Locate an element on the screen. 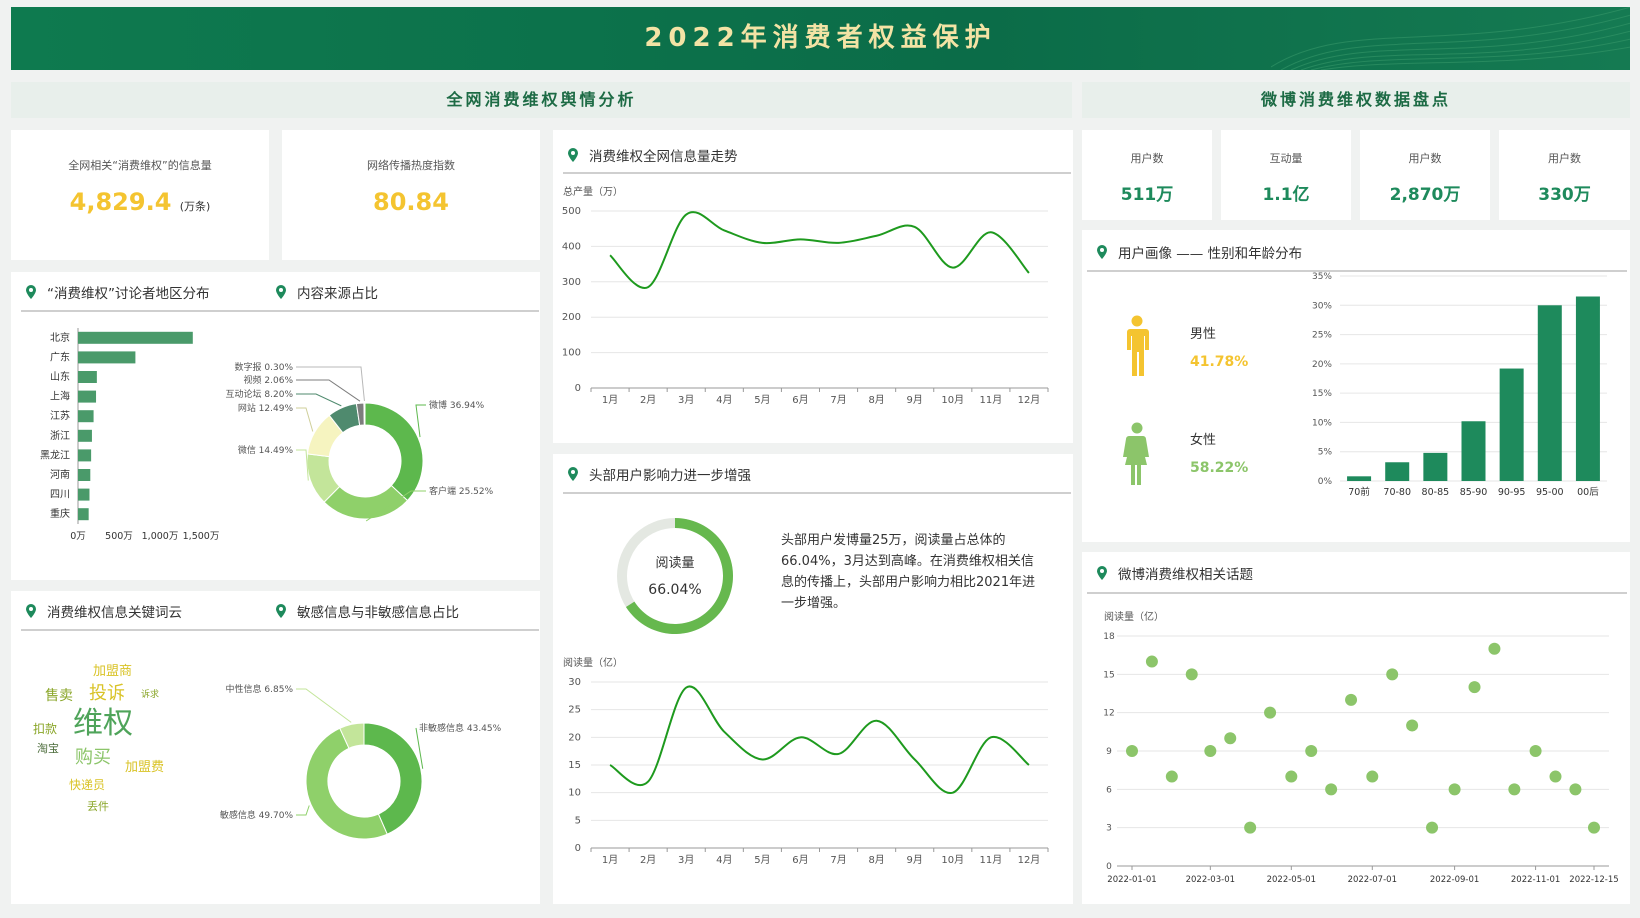 The width and height of the screenshot is (1640, 918). bar-重庆 is located at coordinates (83, 514).